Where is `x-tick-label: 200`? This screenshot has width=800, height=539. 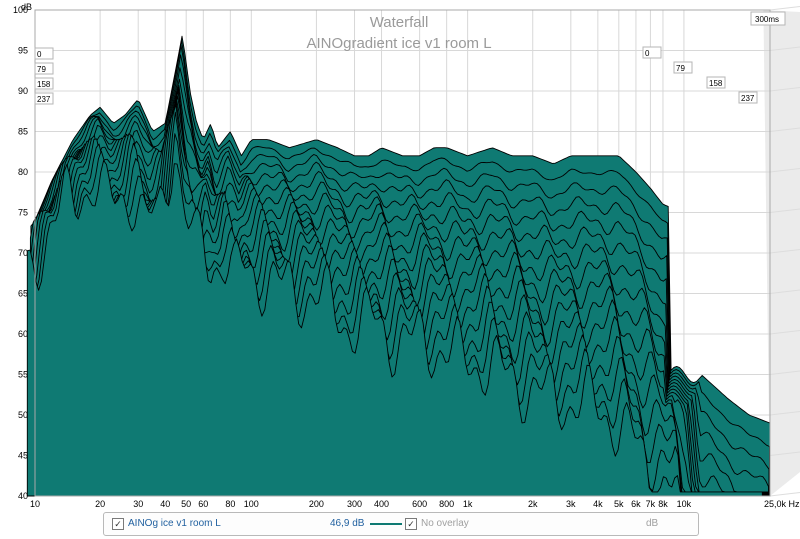 x-tick-label: 200 is located at coordinates (316, 504).